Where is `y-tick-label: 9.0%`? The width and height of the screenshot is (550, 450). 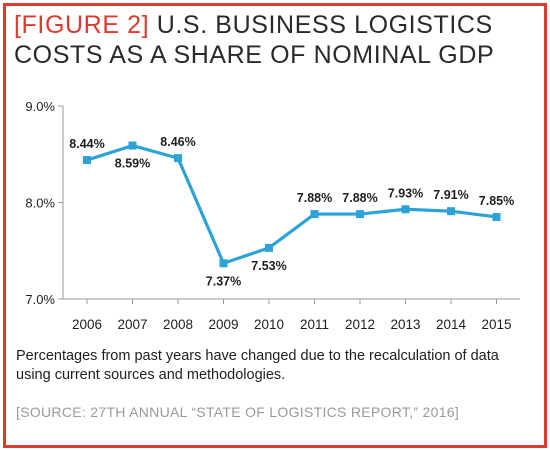 y-tick-label: 9.0% is located at coordinates (40, 106).